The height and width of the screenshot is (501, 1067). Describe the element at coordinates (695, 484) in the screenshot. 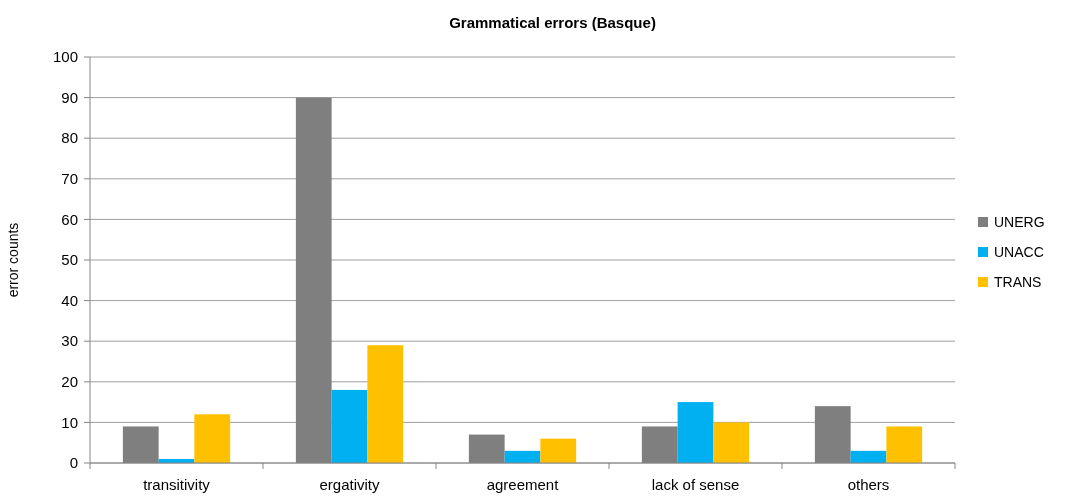

I see `x-tick-label: lack of sense` at that location.